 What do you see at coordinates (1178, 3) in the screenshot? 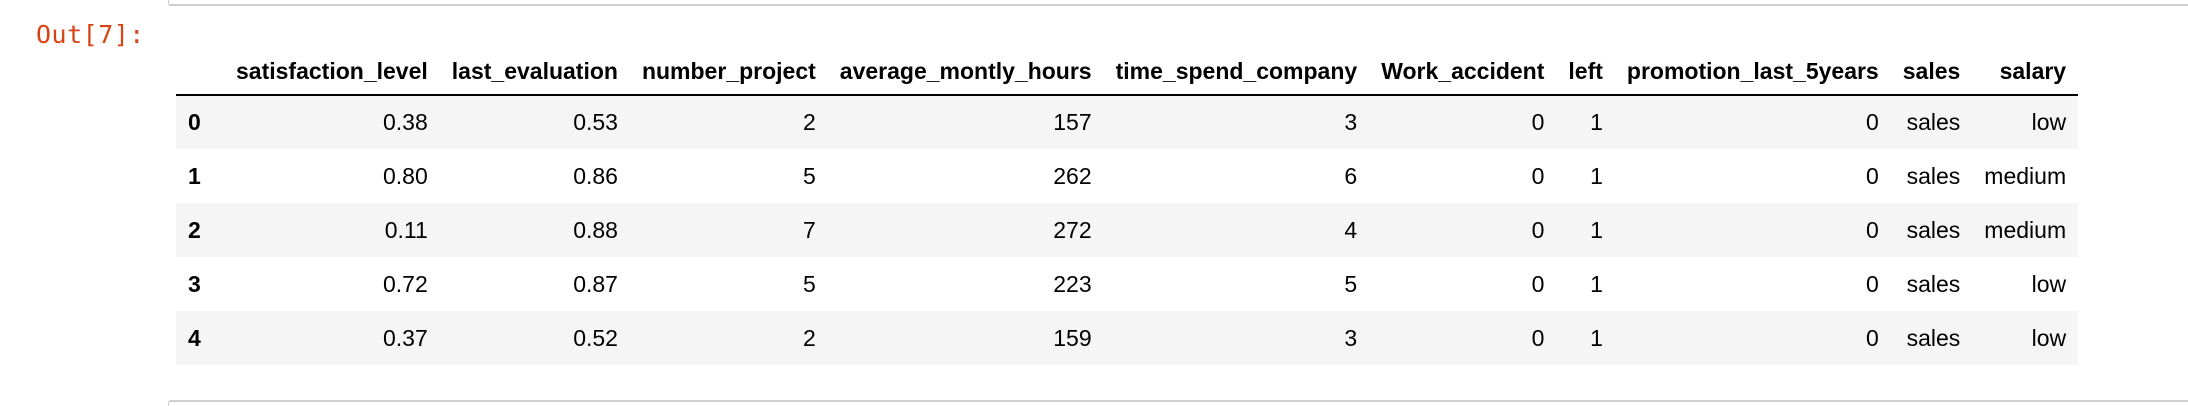
I see `previous-cell-border` at bounding box center [1178, 3].